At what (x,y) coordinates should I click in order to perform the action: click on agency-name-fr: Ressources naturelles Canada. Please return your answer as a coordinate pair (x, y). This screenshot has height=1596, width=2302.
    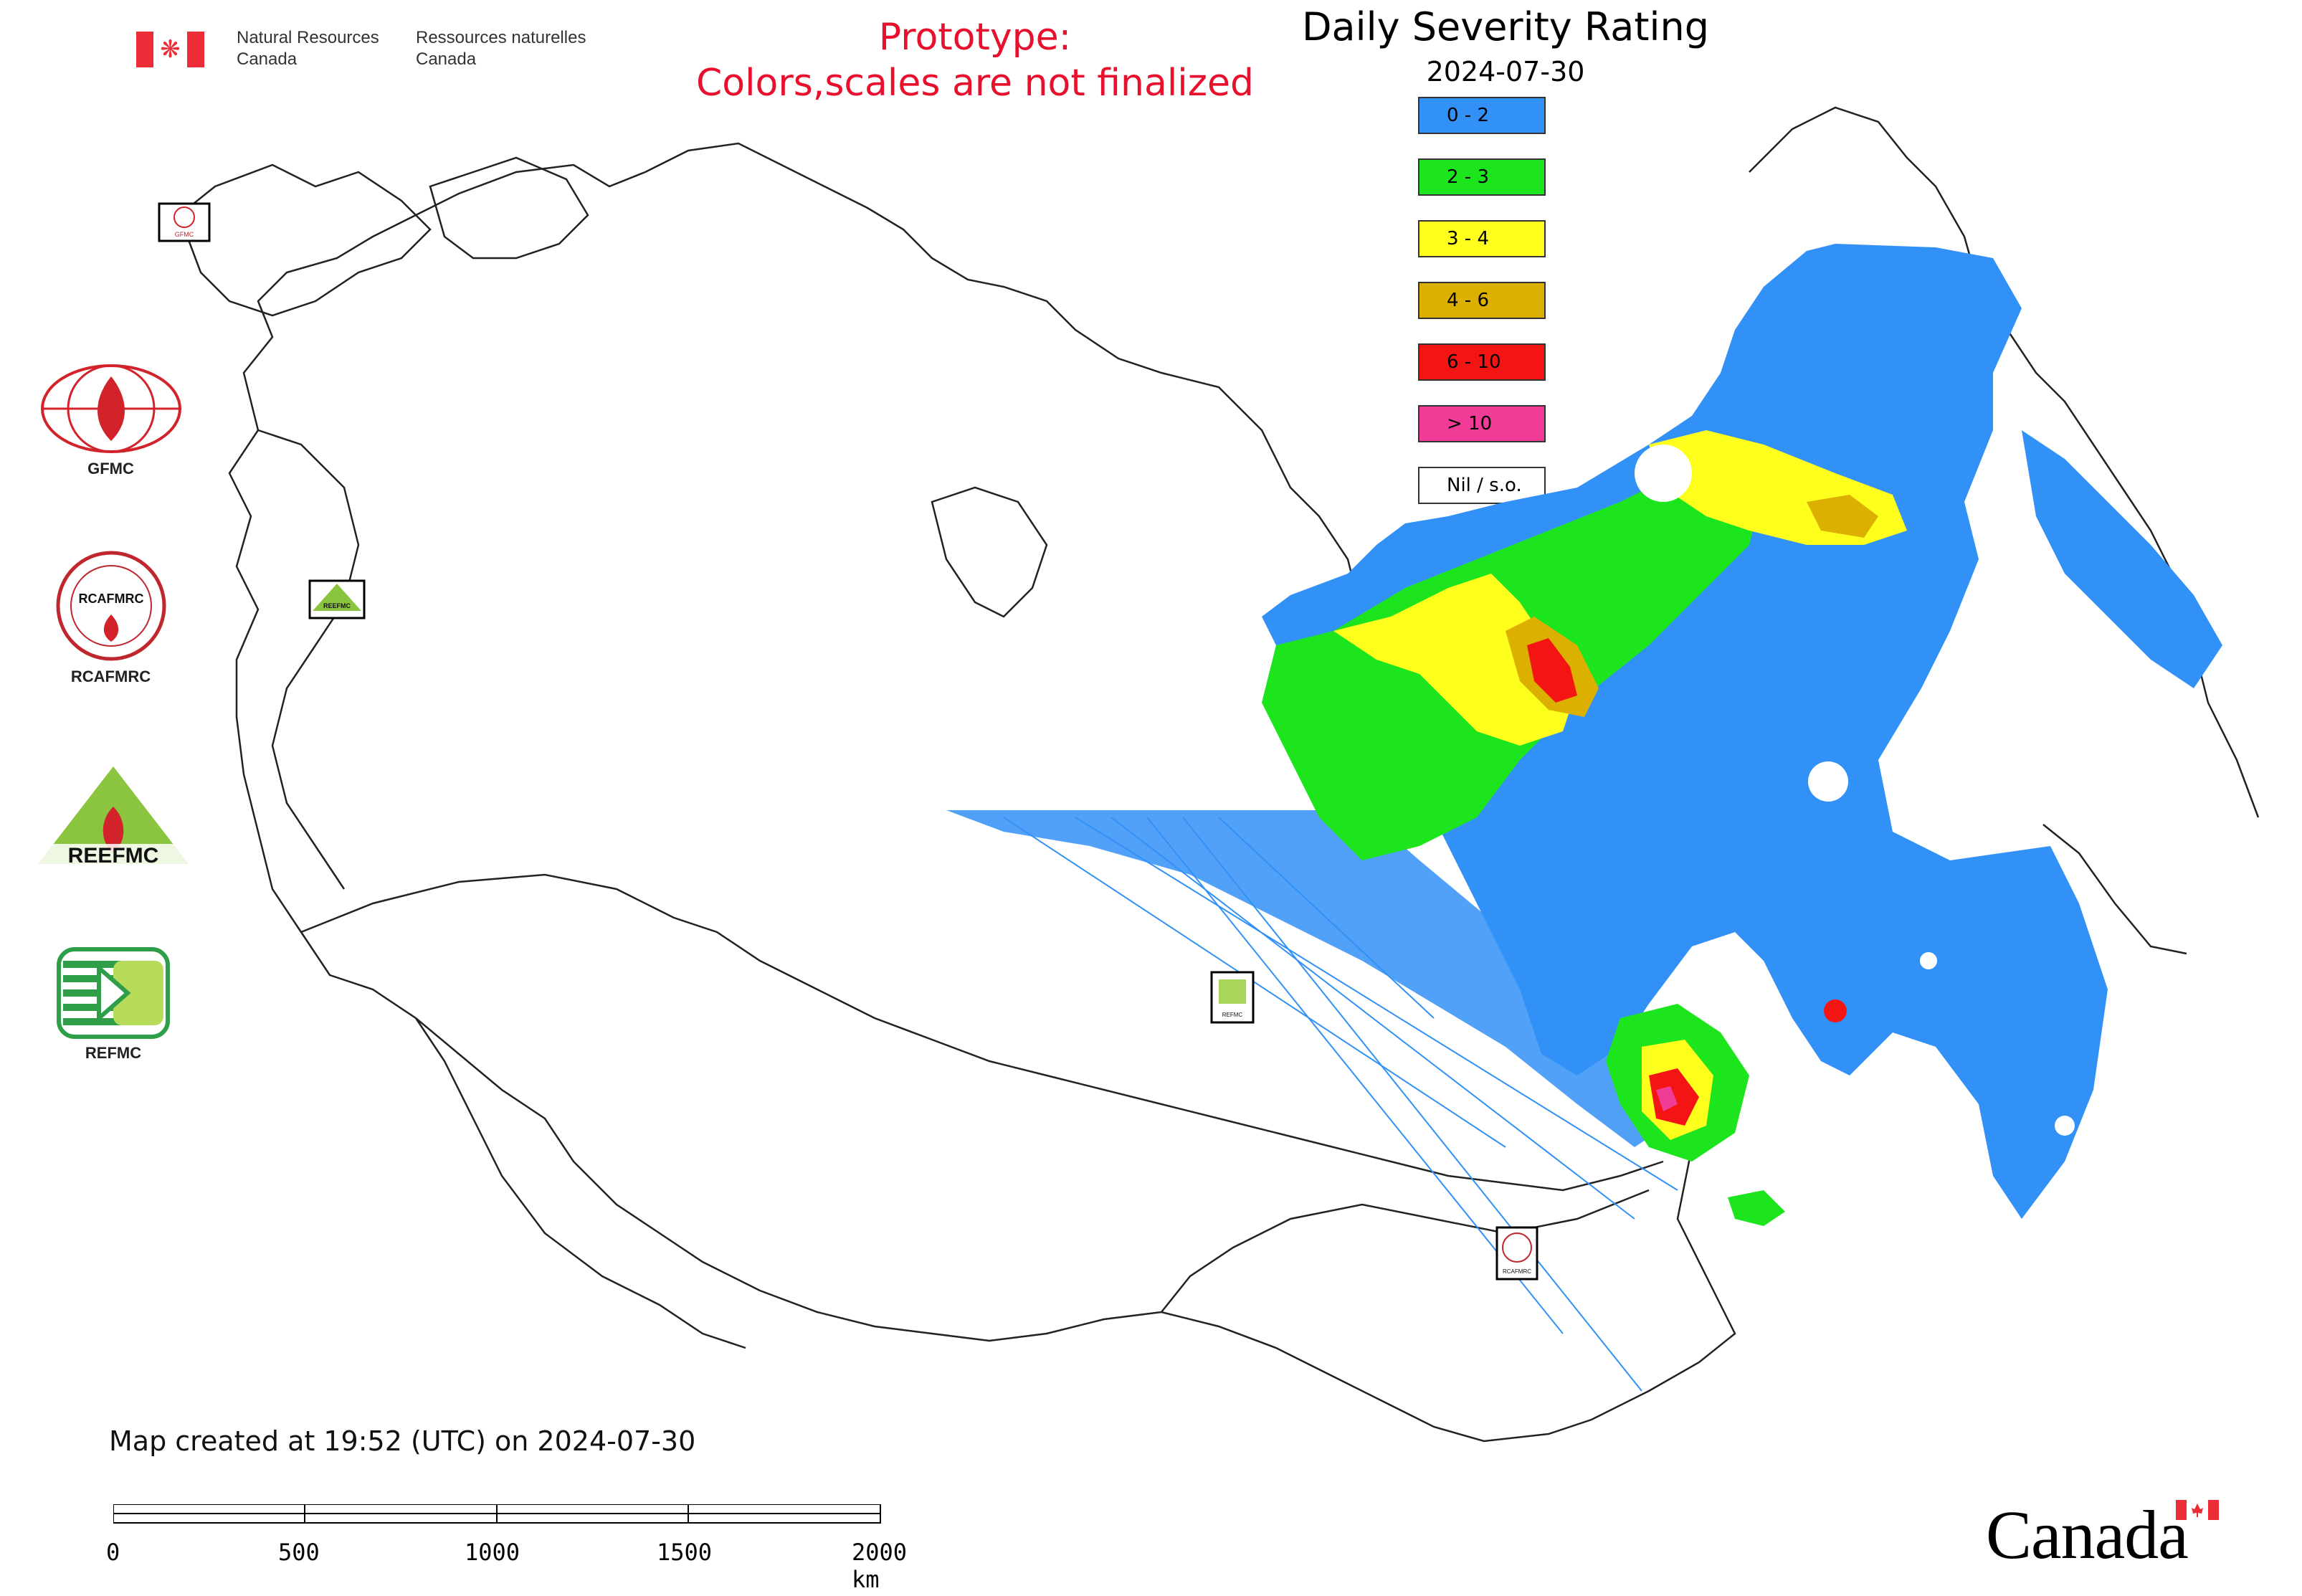
    Looking at the image, I should click on (501, 48).